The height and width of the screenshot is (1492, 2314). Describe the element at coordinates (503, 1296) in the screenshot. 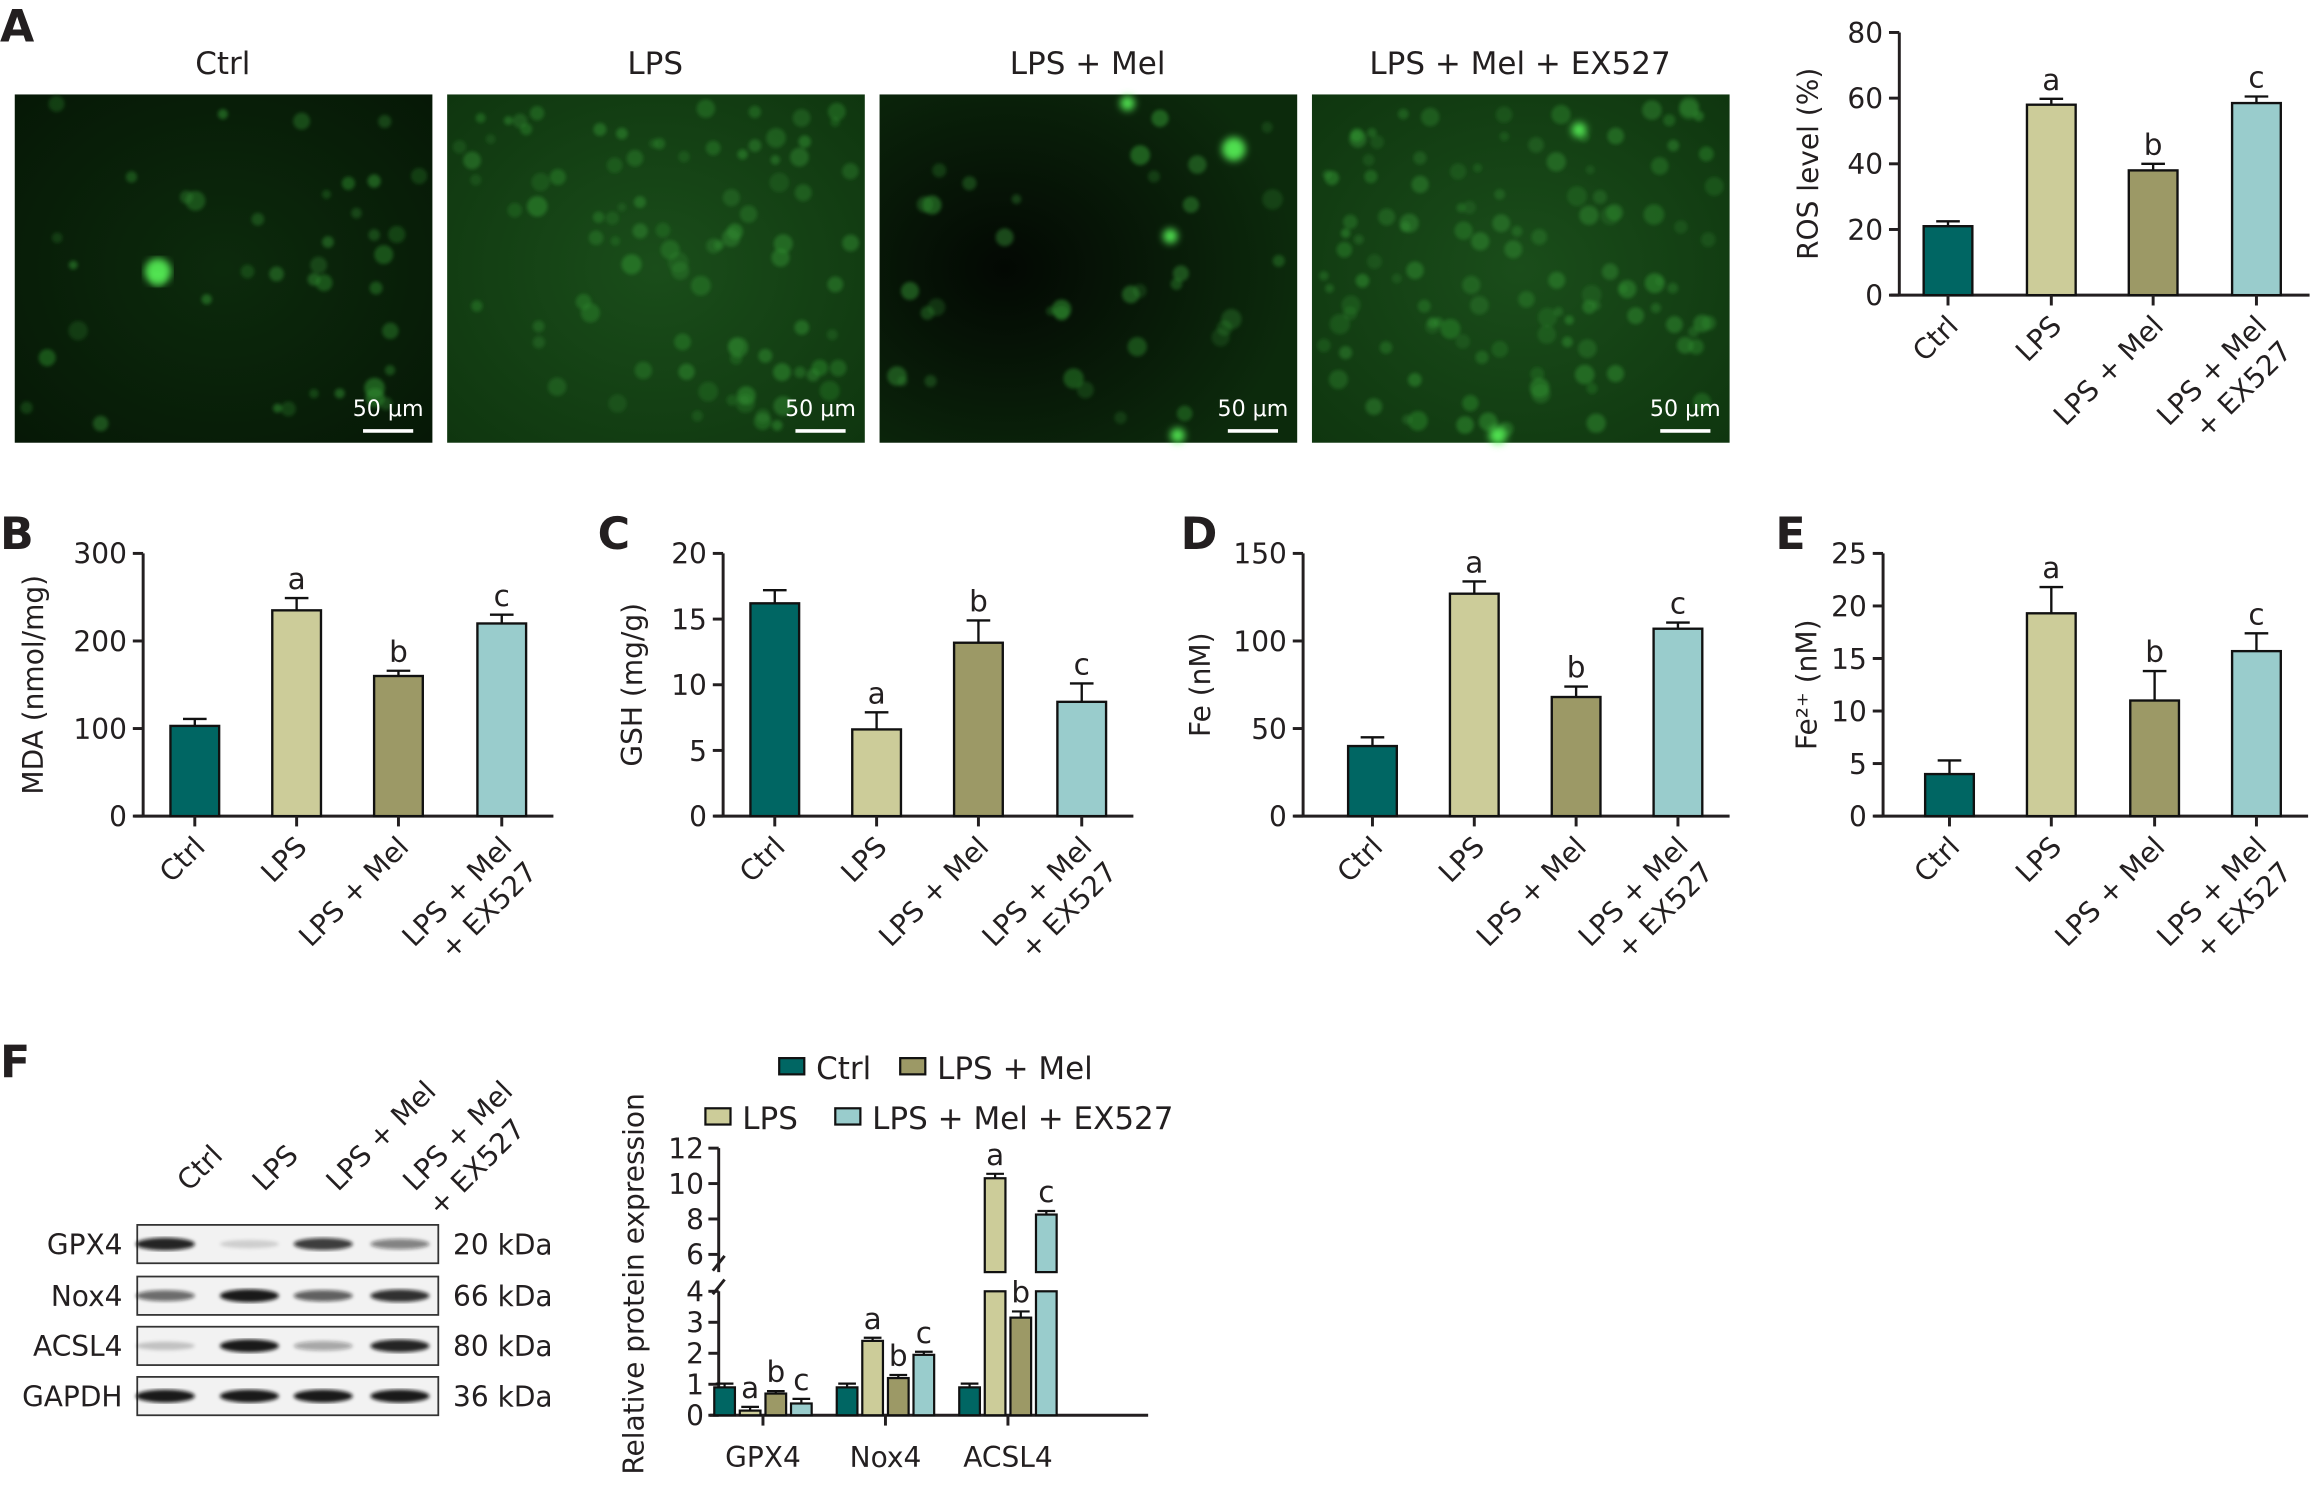

I see `molecular-weight-label: 66 kDa` at that location.